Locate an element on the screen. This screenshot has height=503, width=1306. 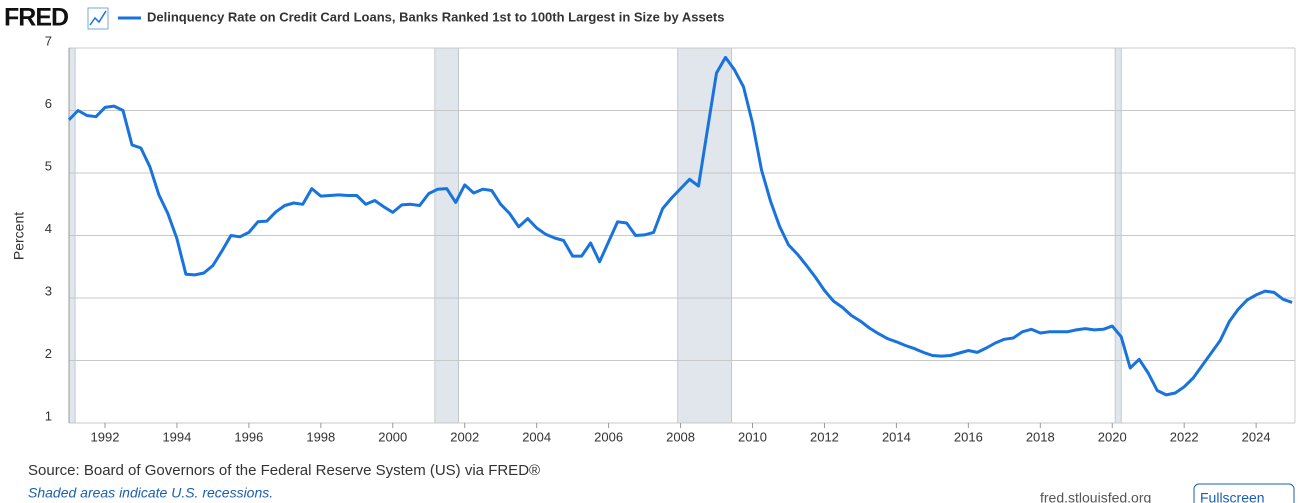
x-tick-label: 2002 is located at coordinates (464, 436).